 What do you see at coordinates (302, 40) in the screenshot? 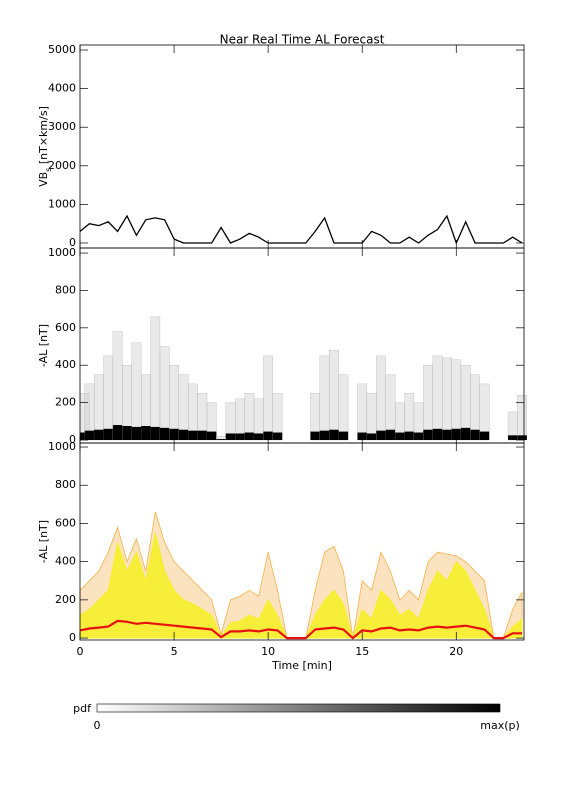
I see `chart-title: Near Real Time AL Forecast` at bounding box center [302, 40].